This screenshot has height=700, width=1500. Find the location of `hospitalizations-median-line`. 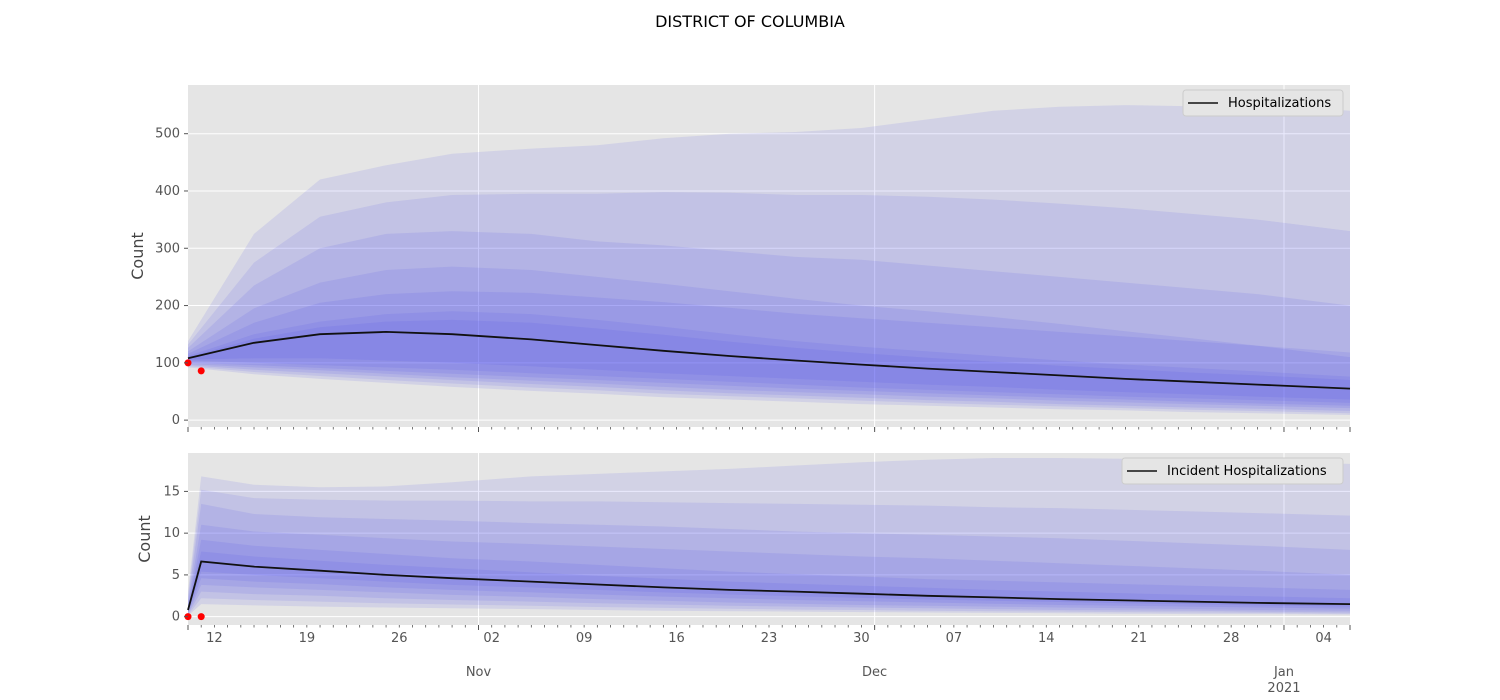

hospitalizations-median-line is located at coordinates (769, 360).